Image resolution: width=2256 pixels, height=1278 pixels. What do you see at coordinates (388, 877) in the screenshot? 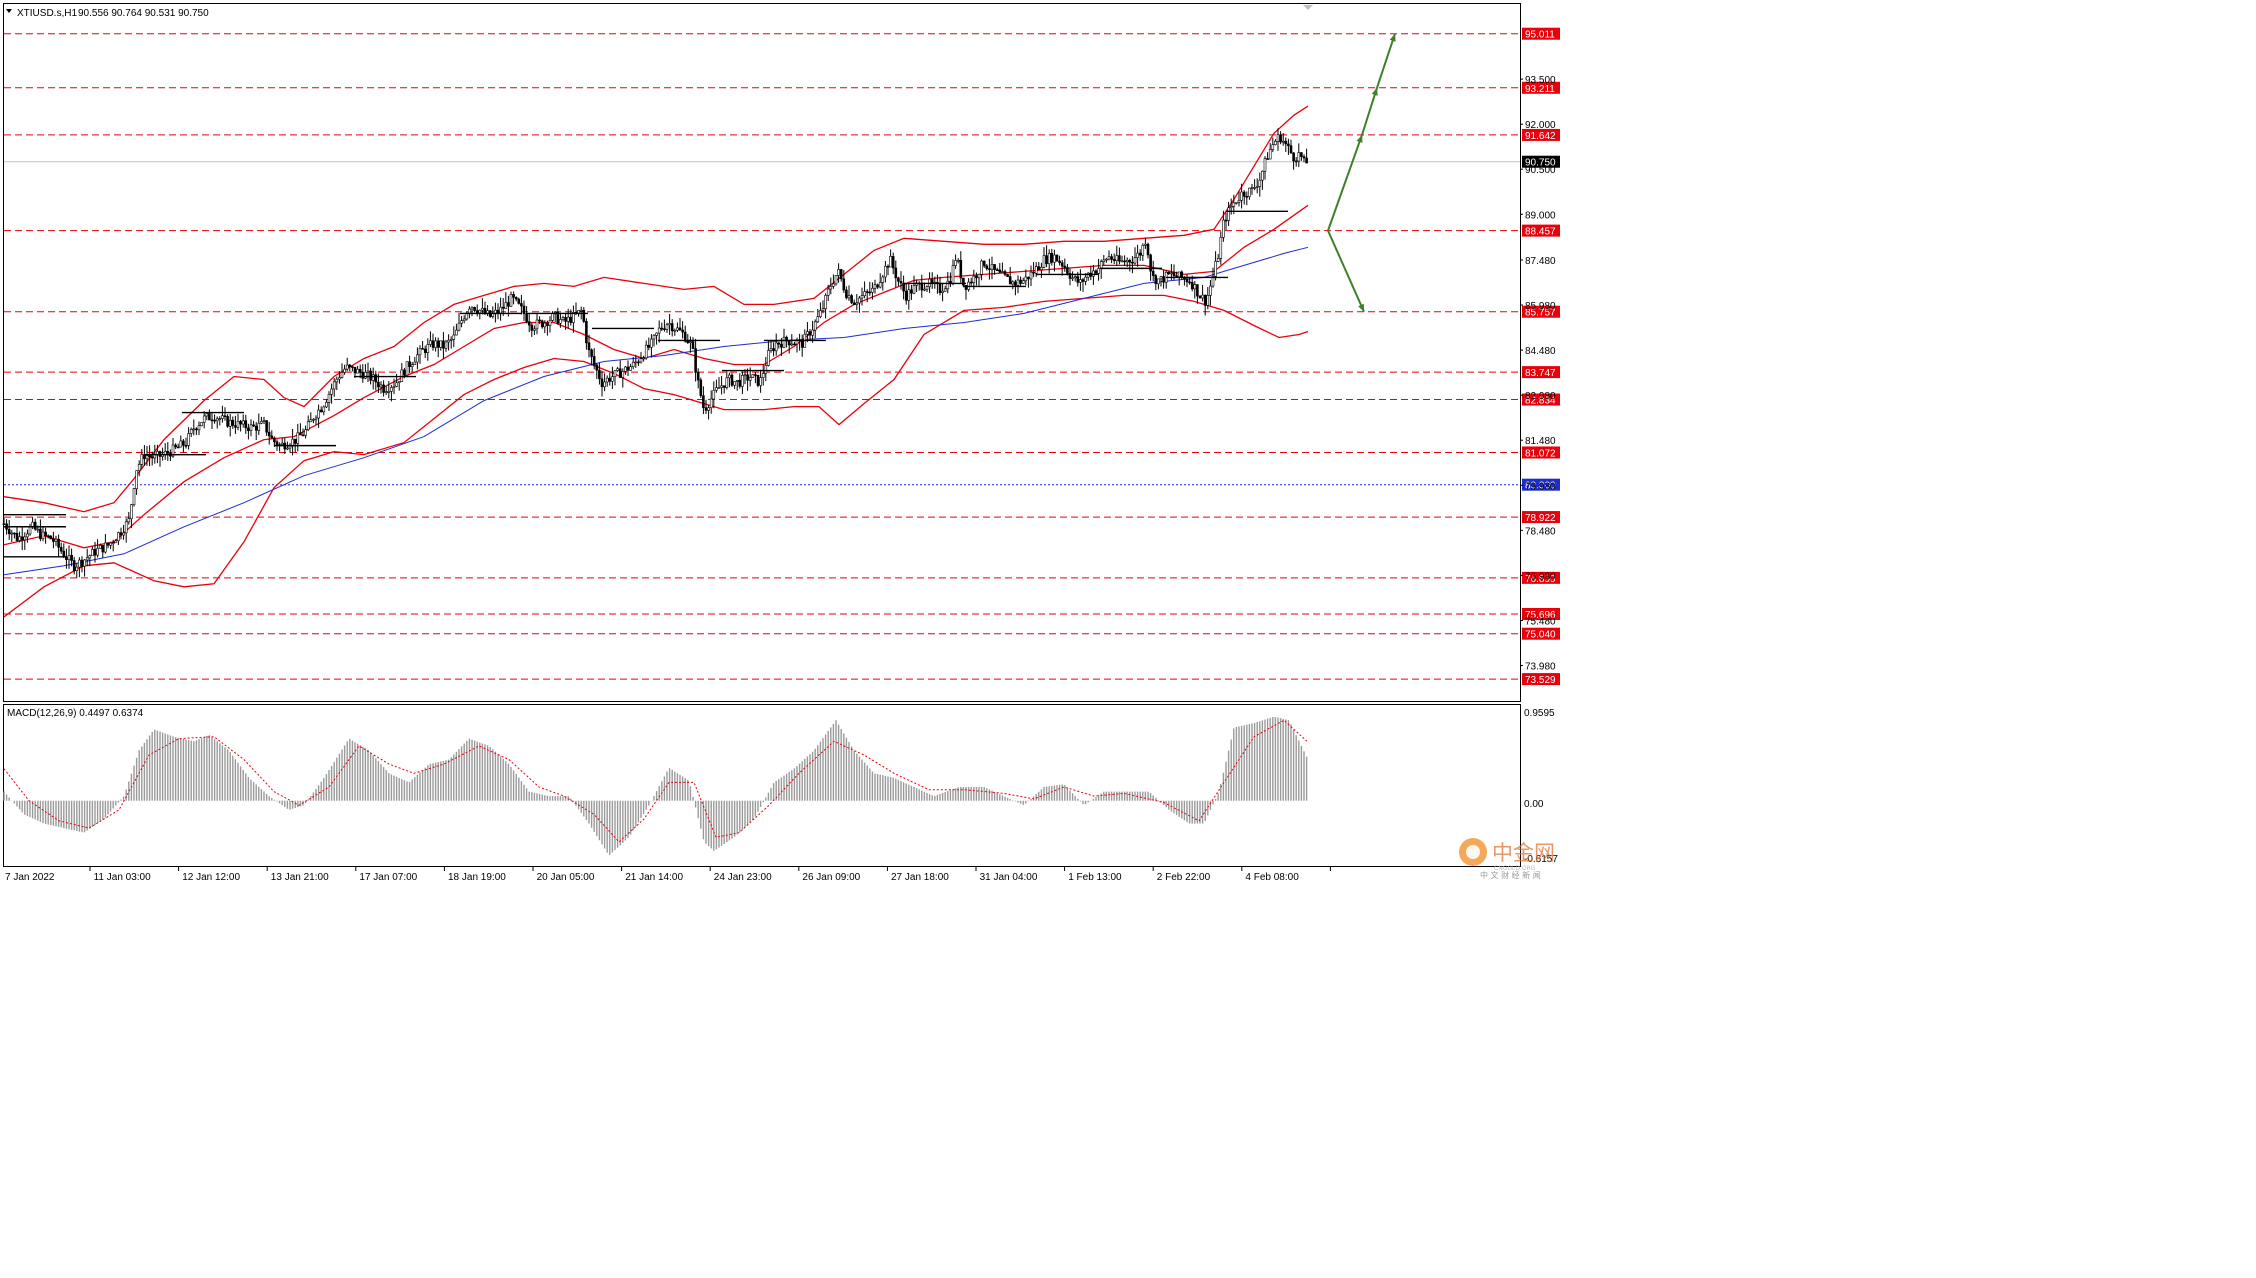
I see `time-label: 17 Jan 07:00` at bounding box center [388, 877].